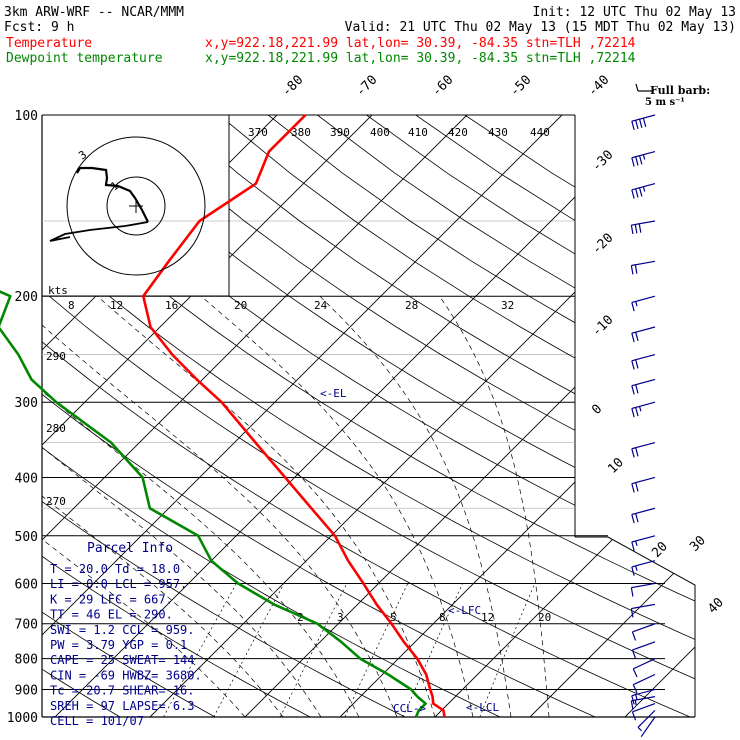 The image size is (740, 740). Describe the element at coordinates (240, 305) in the screenshot. I see `hodograph-speed-label: 20` at that location.